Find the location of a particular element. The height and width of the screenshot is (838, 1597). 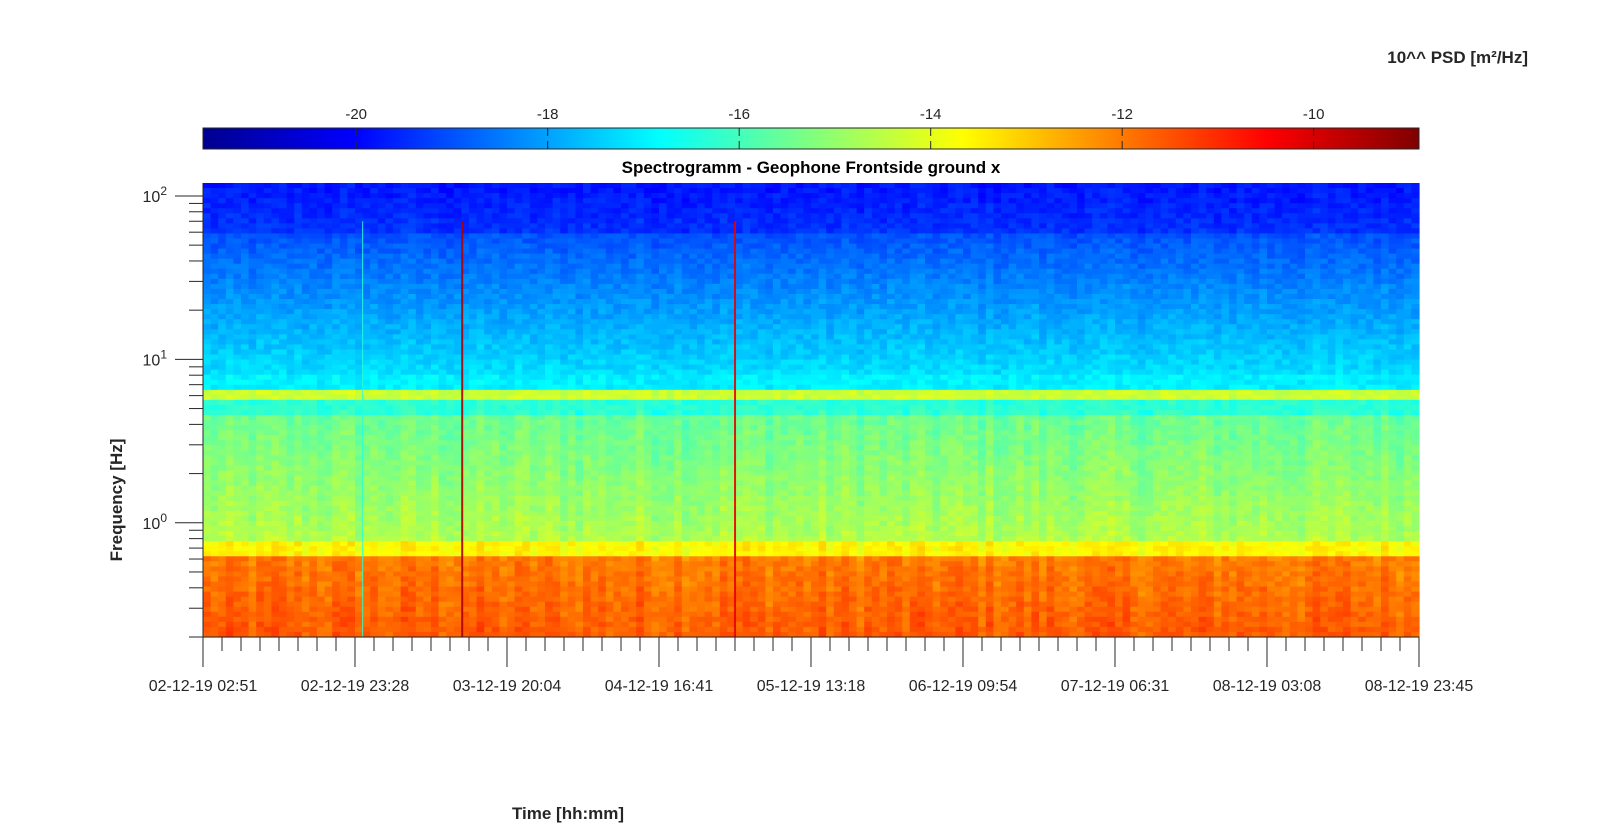

y-axis-ticks: 10⁰ 10¹ 10² is located at coordinates (173, 411).